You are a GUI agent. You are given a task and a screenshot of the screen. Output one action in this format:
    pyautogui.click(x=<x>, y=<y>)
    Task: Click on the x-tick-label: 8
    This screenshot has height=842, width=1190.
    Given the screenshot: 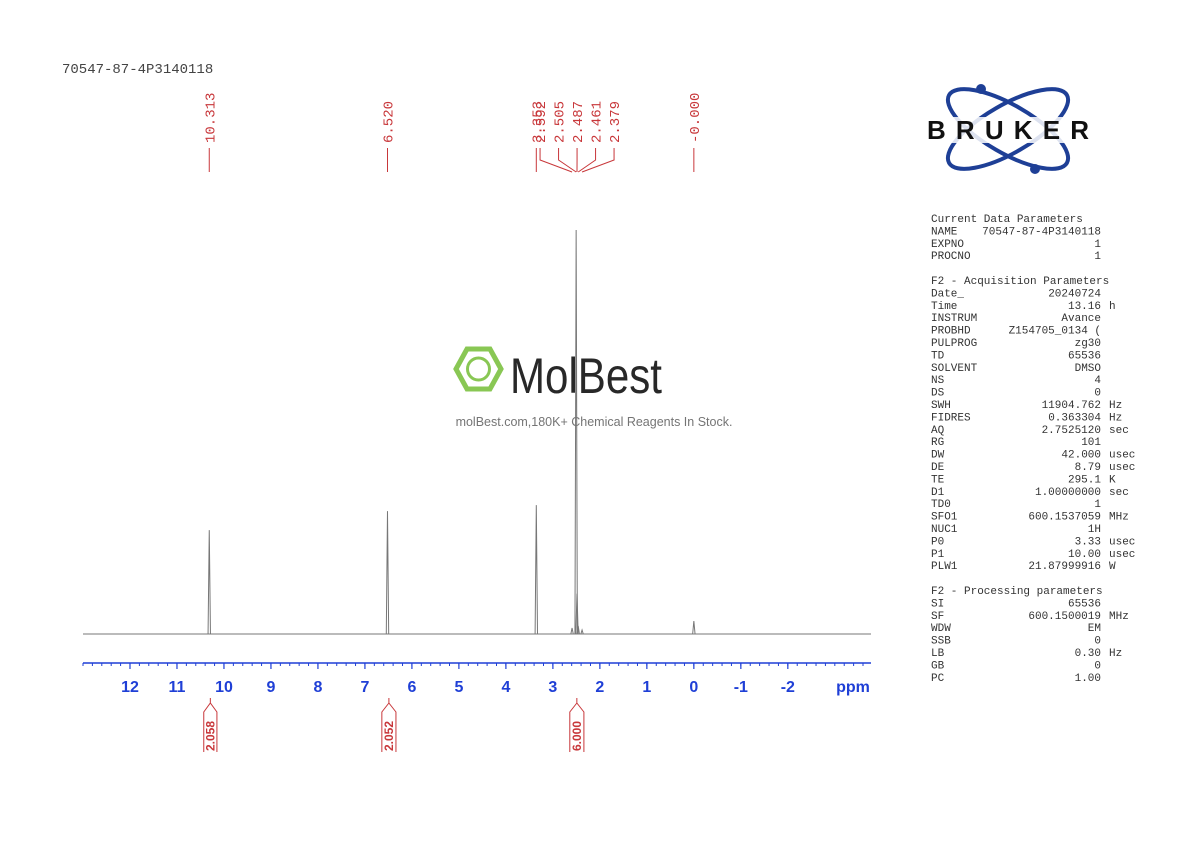 What is the action you would take?
    pyautogui.click(x=317, y=687)
    